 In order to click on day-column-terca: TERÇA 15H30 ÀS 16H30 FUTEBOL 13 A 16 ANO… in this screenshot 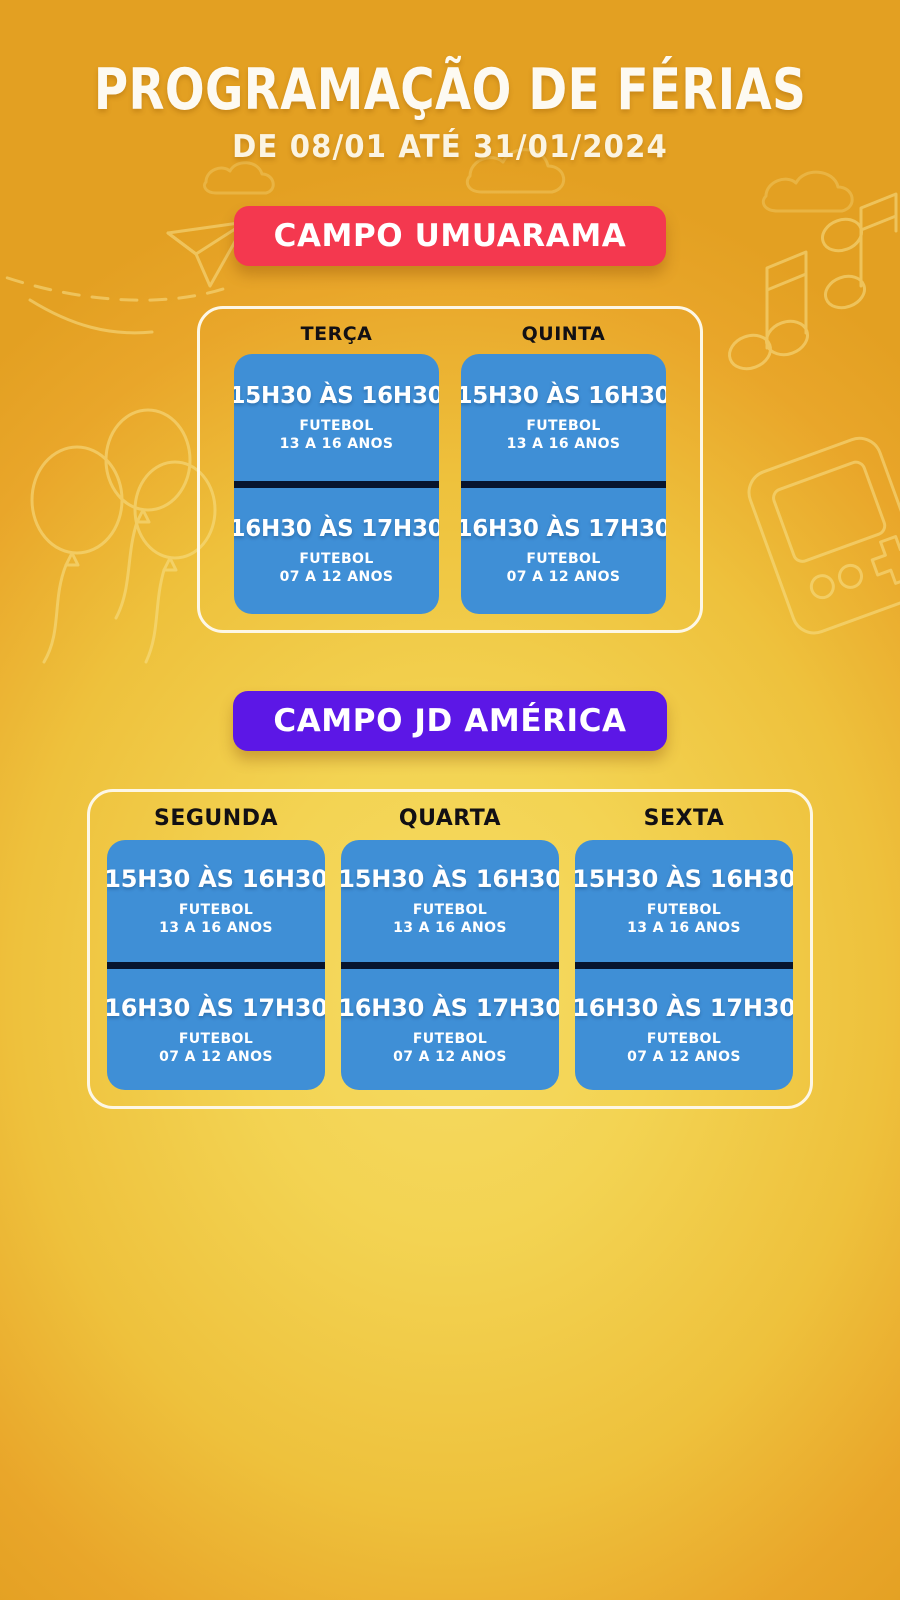, I will do `click(336, 468)`.